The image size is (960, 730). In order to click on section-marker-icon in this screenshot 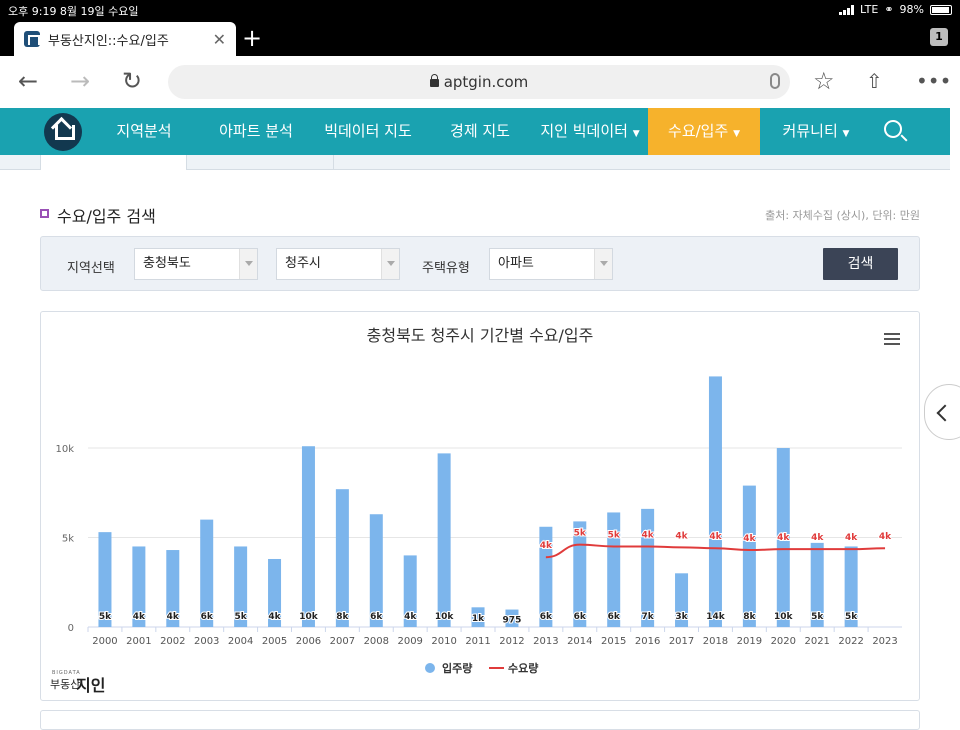, I will do `click(44, 213)`.